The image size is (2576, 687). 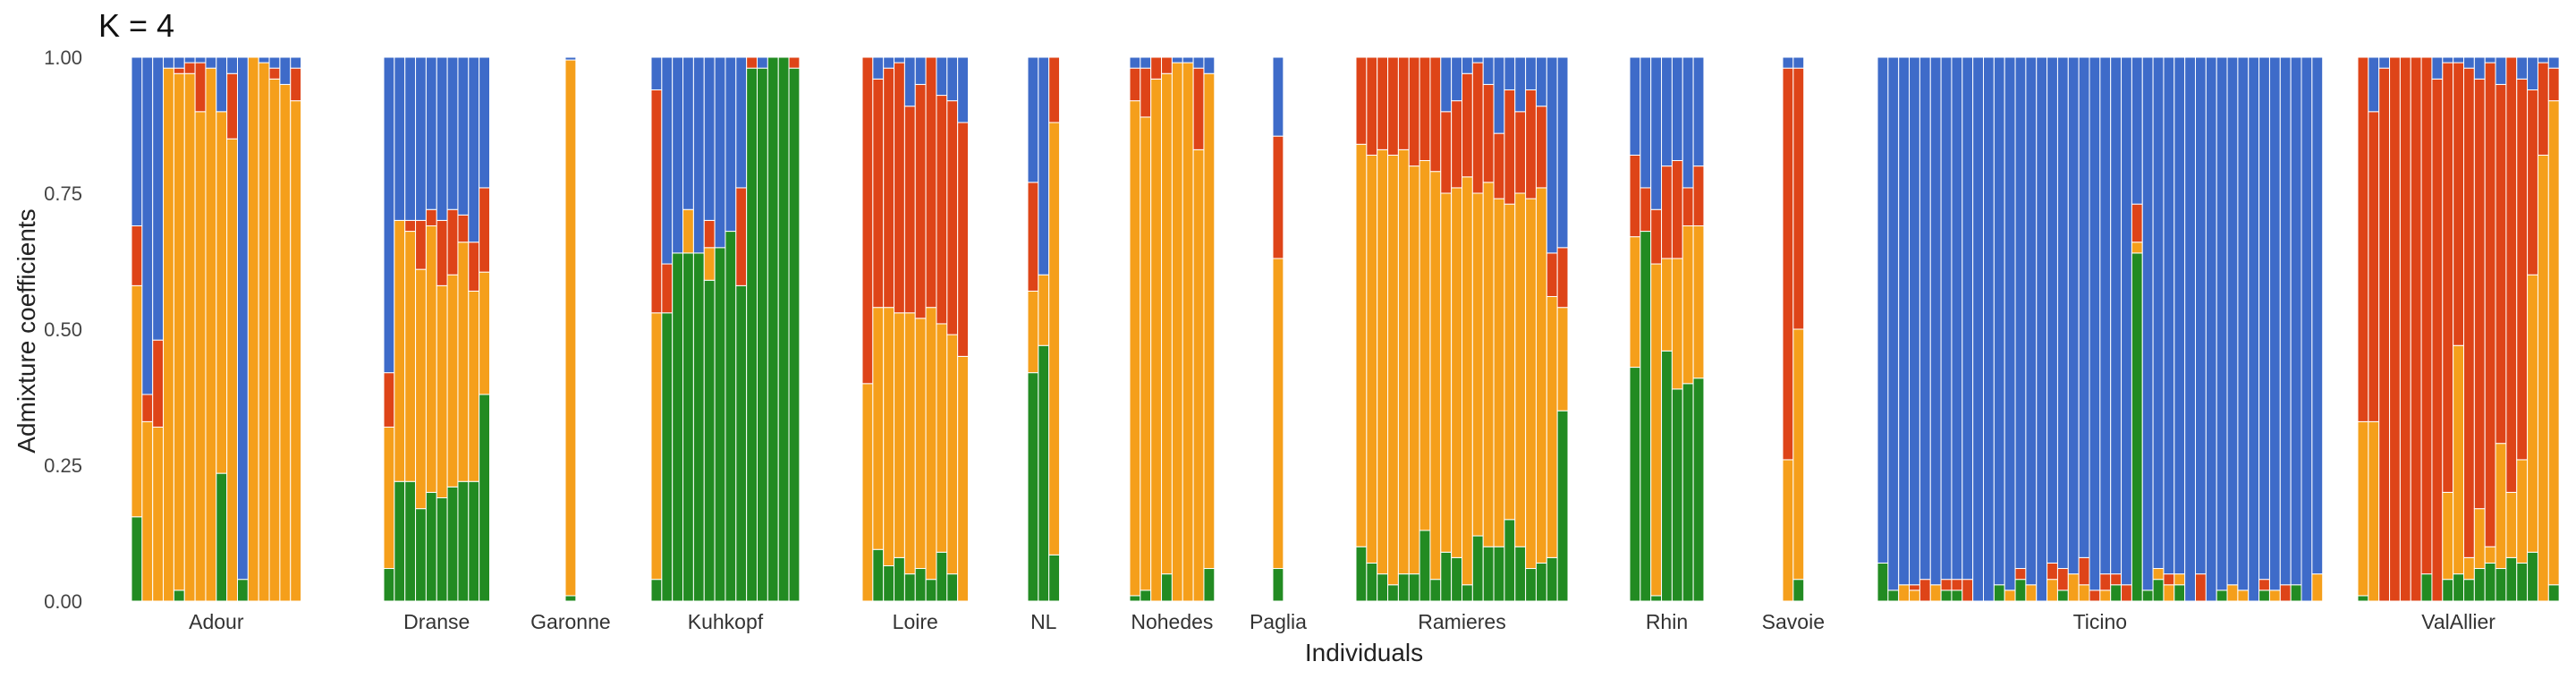 What do you see at coordinates (216, 621) in the screenshot?
I see `group-label: Adour` at bounding box center [216, 621].